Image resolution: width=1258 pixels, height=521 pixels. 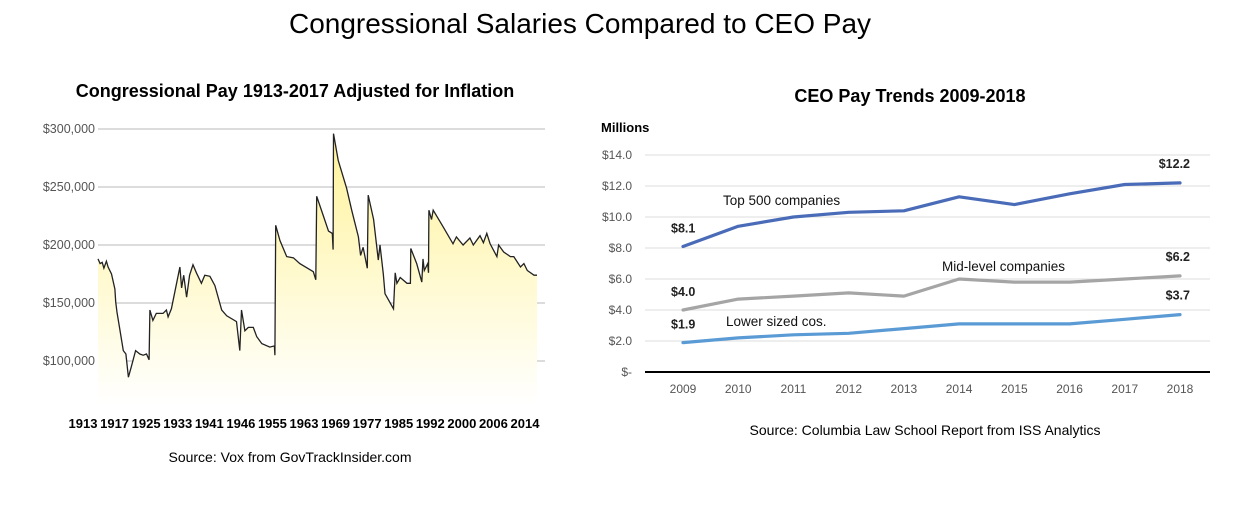 What do you see at coordinates (738, 389) in the screenshot?
I see `x-tick-label: 2010` at bounding box center [738, 389].